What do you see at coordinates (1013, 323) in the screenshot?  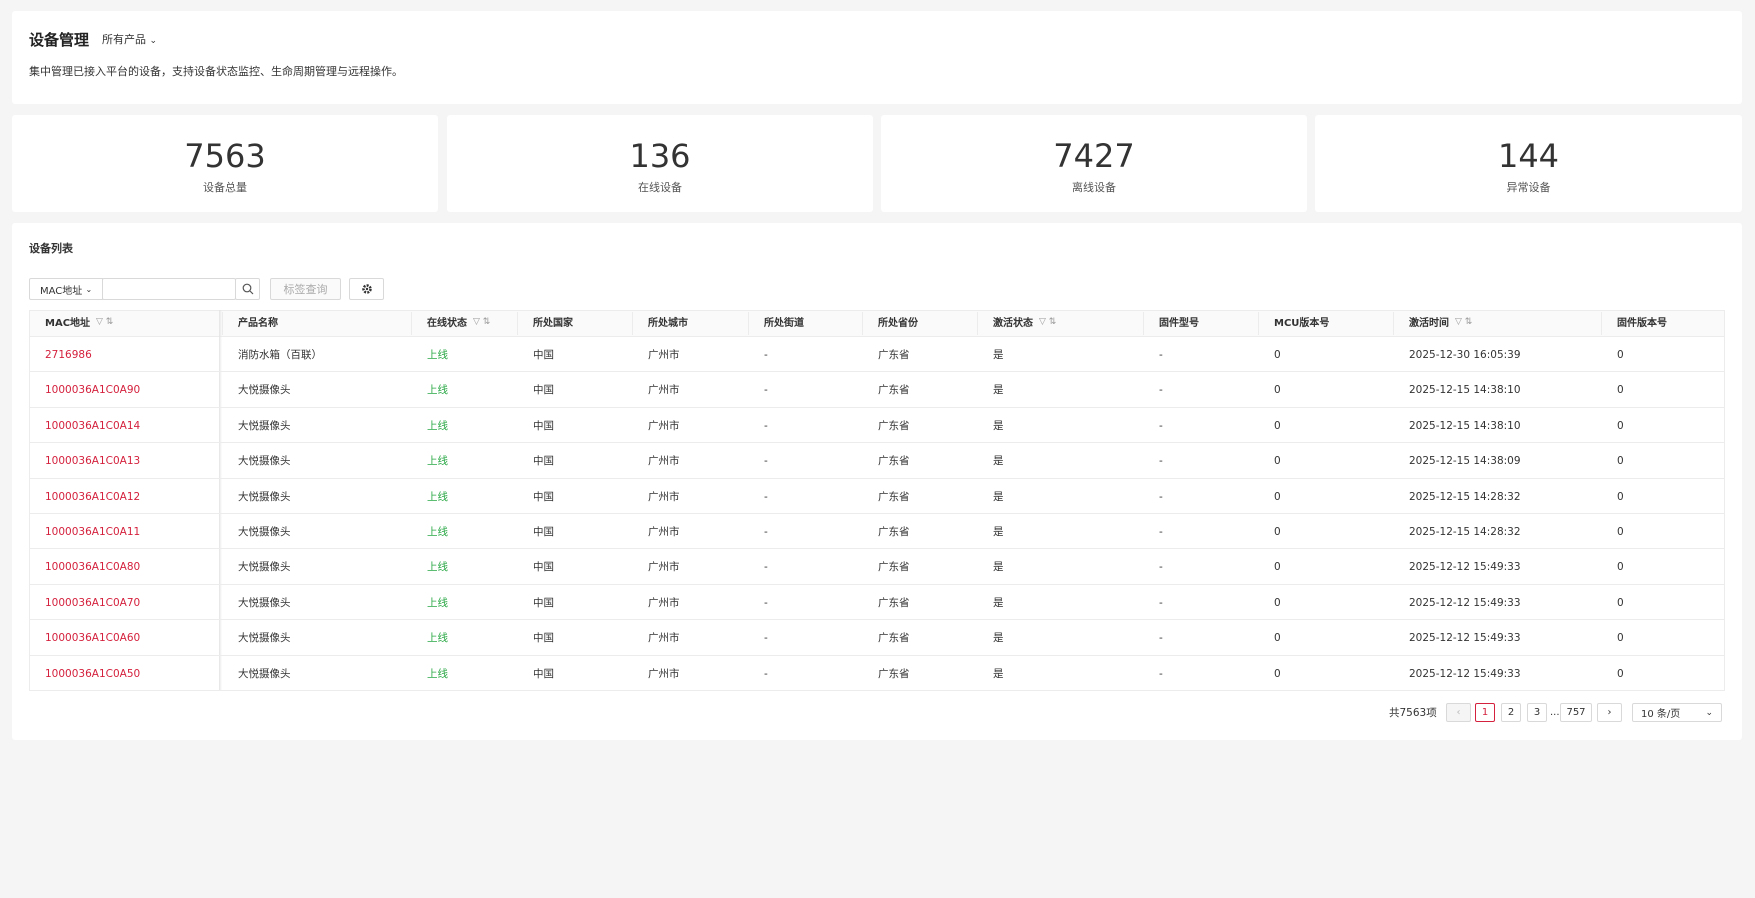 I see `column-header: 激活状态` at bounding box center [1013, 323].